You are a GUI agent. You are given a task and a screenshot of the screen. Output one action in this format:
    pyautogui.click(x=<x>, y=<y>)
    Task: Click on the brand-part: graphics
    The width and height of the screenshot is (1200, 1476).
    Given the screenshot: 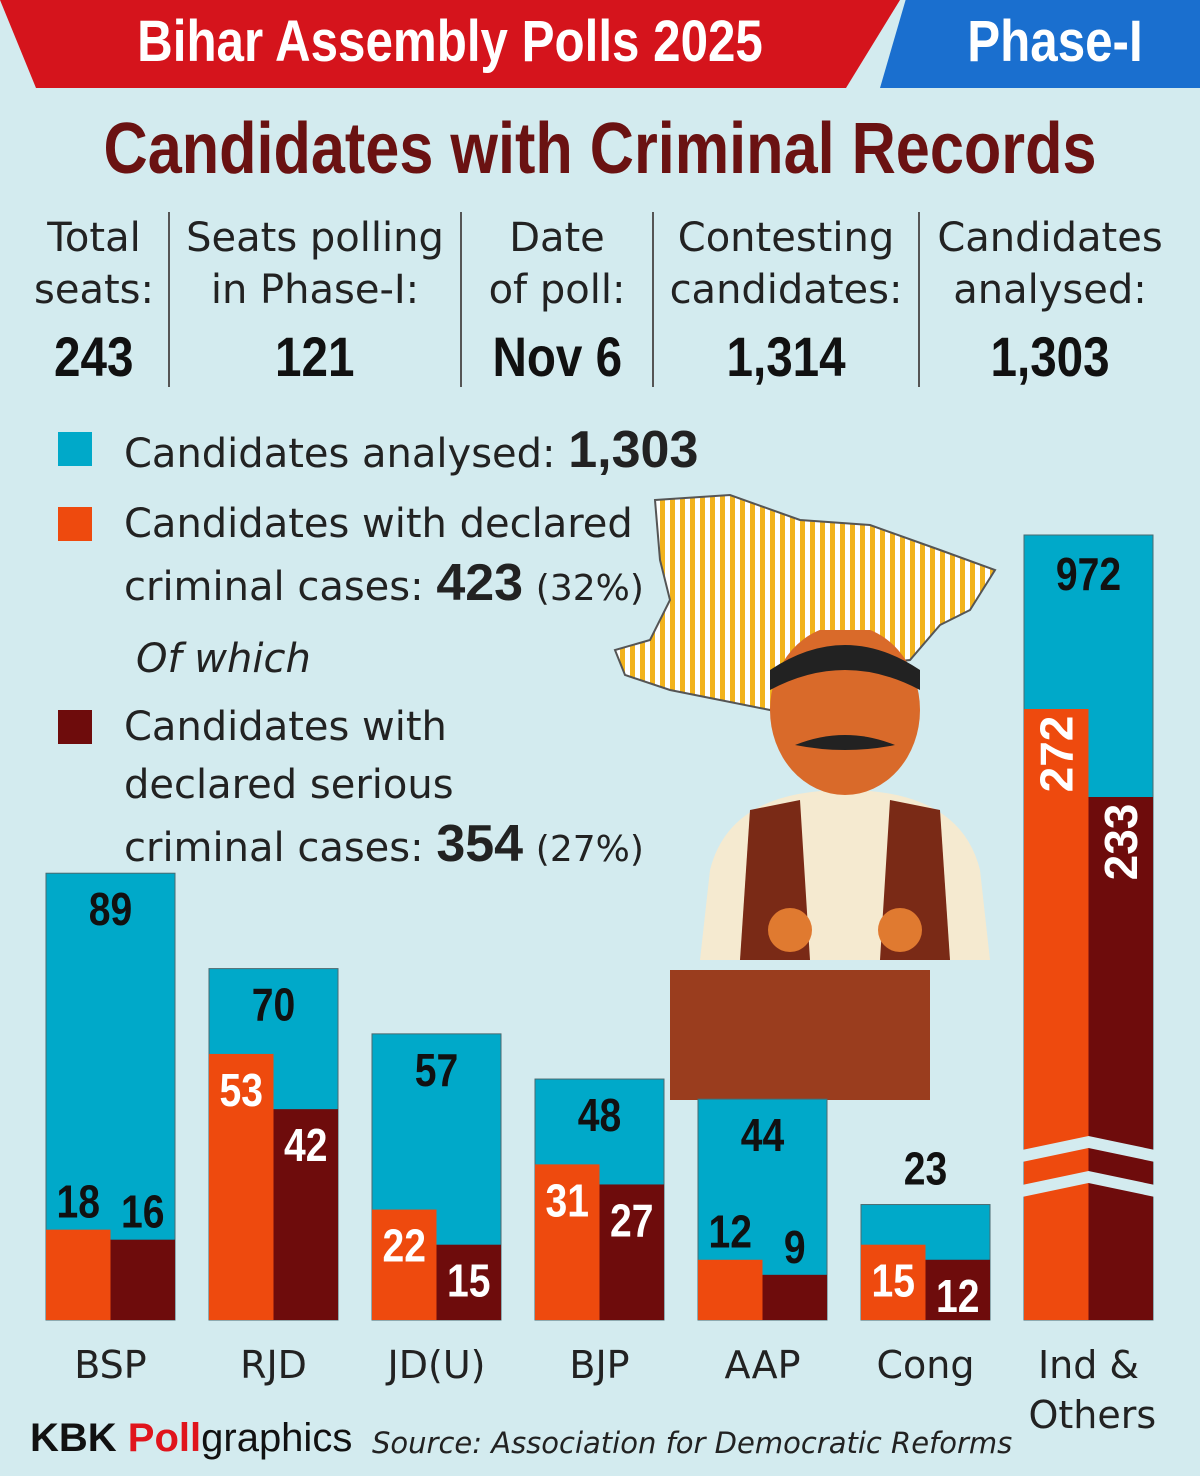 What is the action you would take?
    pyautogui.click(x=277, y=1438)
    